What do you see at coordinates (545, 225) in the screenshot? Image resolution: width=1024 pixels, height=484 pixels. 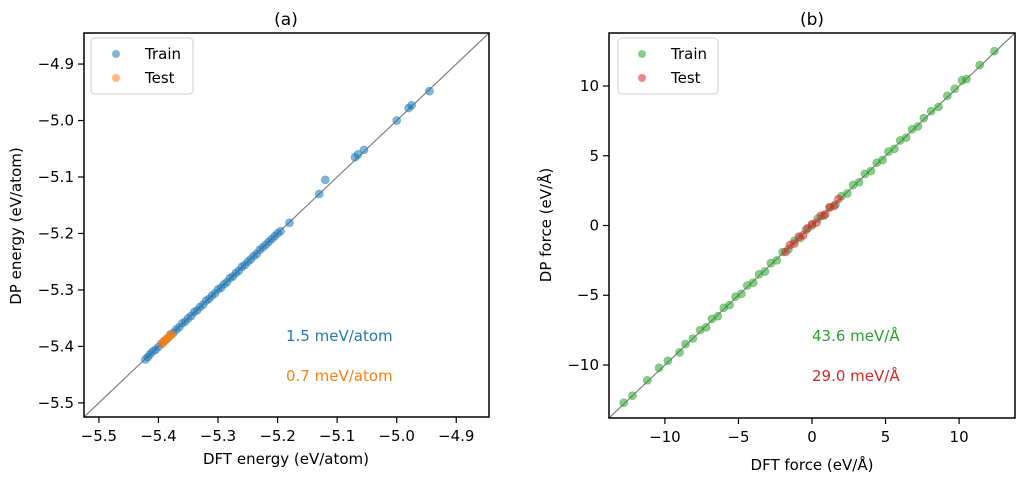 I see `y-axis-label: DP force (eV/Å)` at bounding box center [545, 225].